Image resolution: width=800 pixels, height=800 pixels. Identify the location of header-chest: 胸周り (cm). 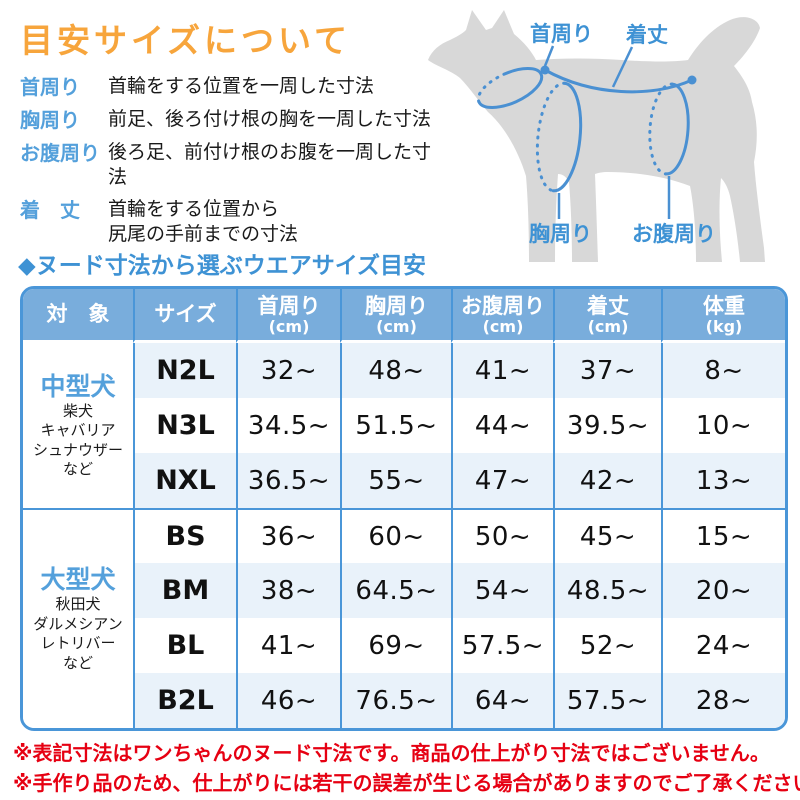
(395, 316).